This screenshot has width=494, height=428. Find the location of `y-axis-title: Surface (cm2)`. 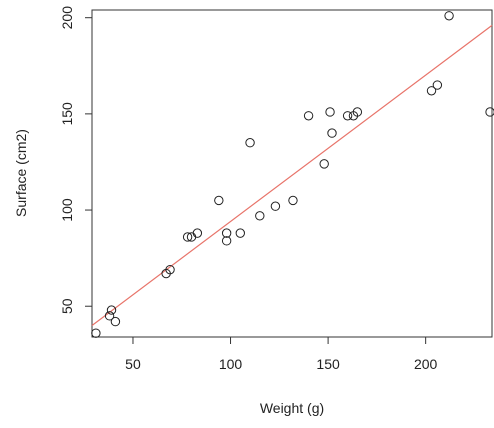

y-axis-title: Surface (cm2) is located at coordinates (21, 173).